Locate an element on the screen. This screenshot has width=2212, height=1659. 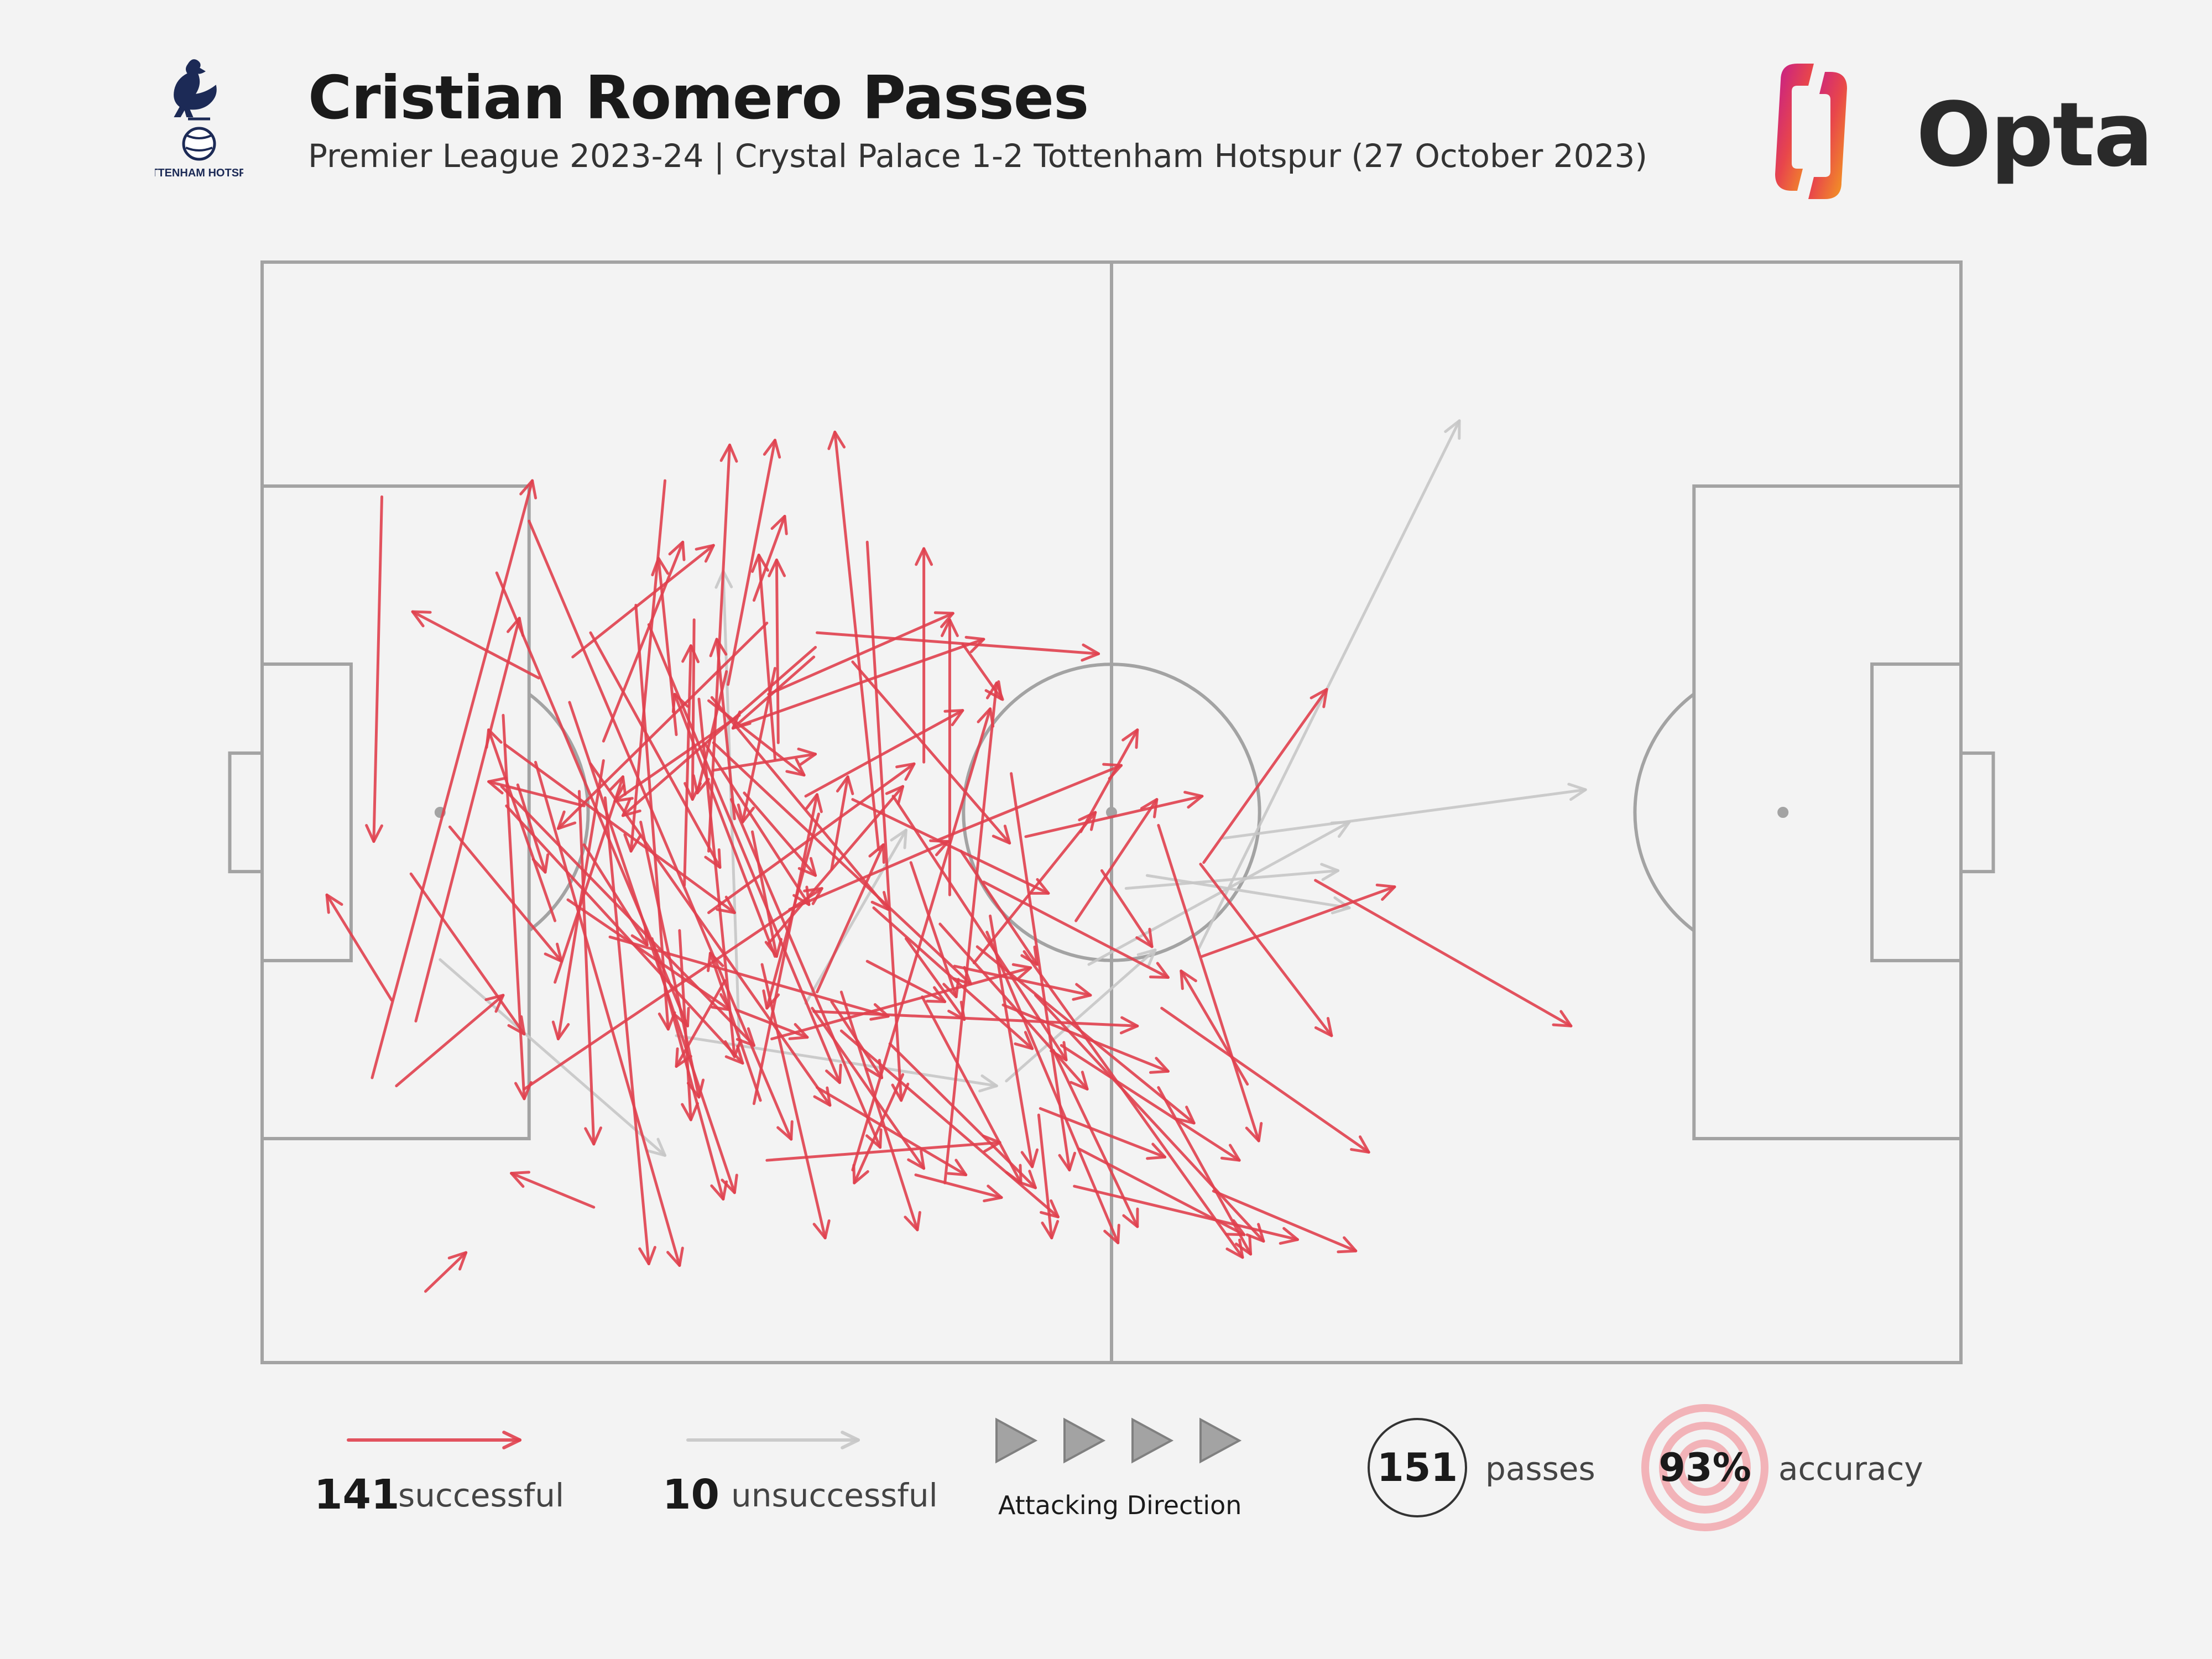
crest-text: TOTTENHAM HOTSPUR is located at coordinates (199, 173).